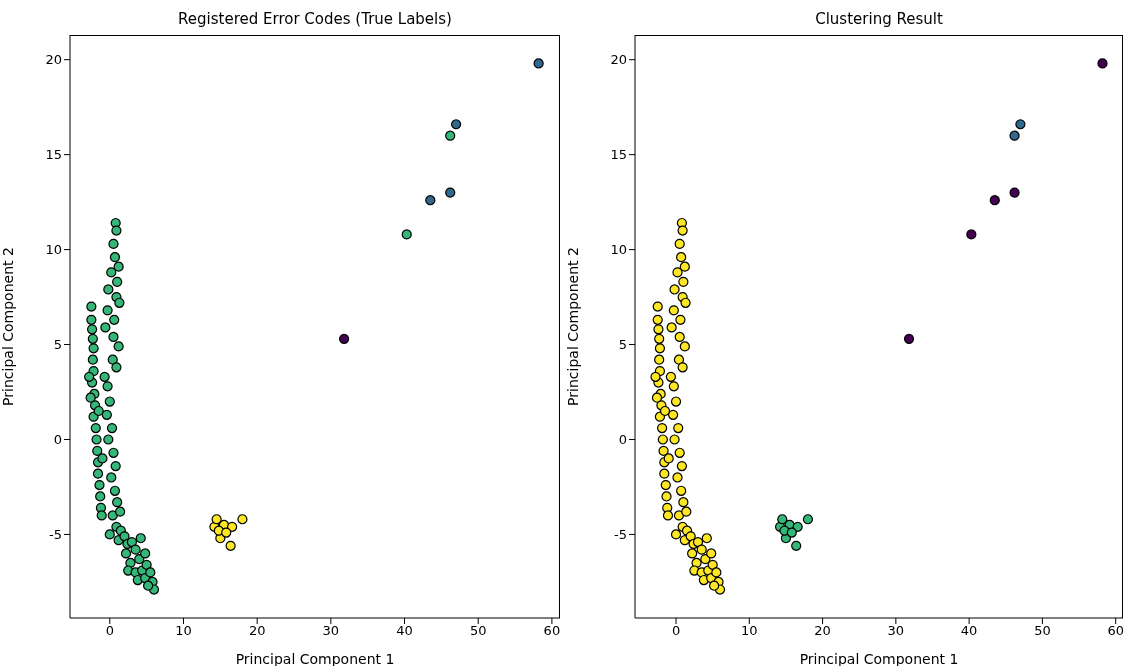 The width and height of the screenshot is (1127, 666). What do you see at coordinates (315, 19) in the screenshot?
I see `chart-title: Registered Error Codes (True Labels)` at bounding box center [315, 19].